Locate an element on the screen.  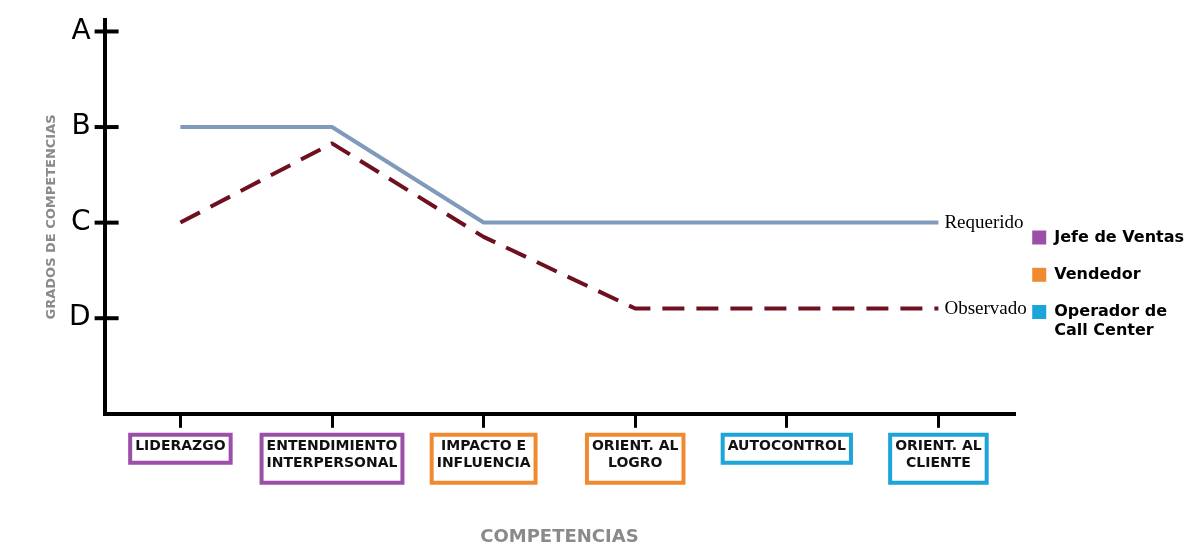
text: D is located at coordinates (80, 316).